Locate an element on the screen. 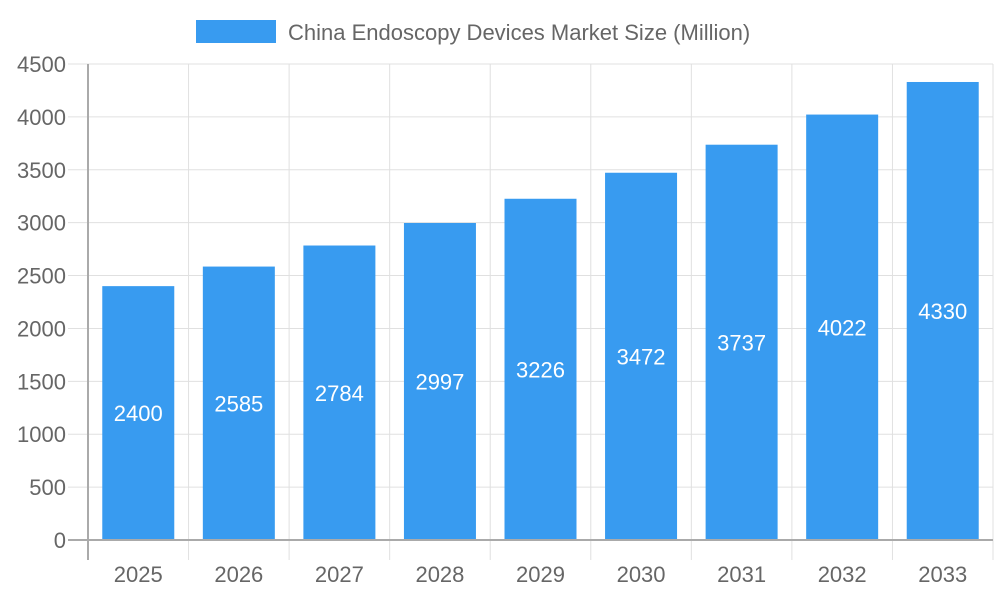 This screenshot has height=605, width=1000. data-label: 2784 is located at coordinates (339, 393).